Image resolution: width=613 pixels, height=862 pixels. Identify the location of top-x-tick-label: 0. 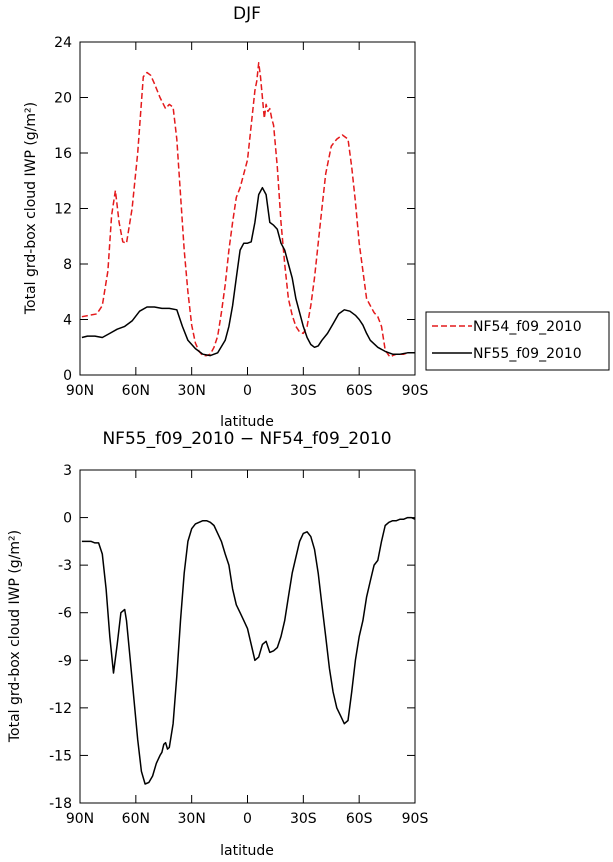
(247, 391).